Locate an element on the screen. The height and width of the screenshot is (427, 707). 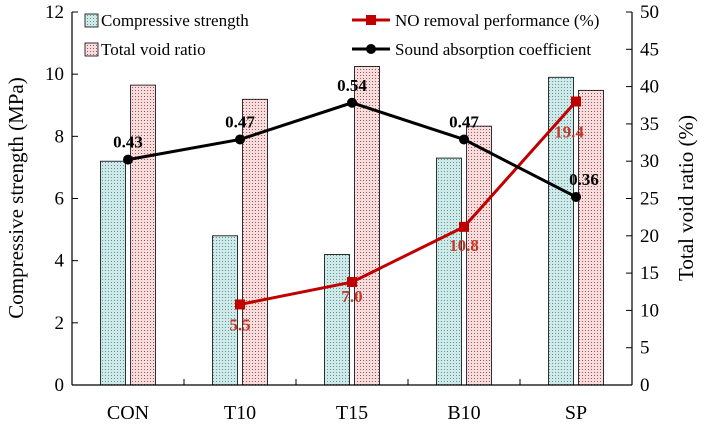
legend-marker-no is located at coordinates (371, 20).